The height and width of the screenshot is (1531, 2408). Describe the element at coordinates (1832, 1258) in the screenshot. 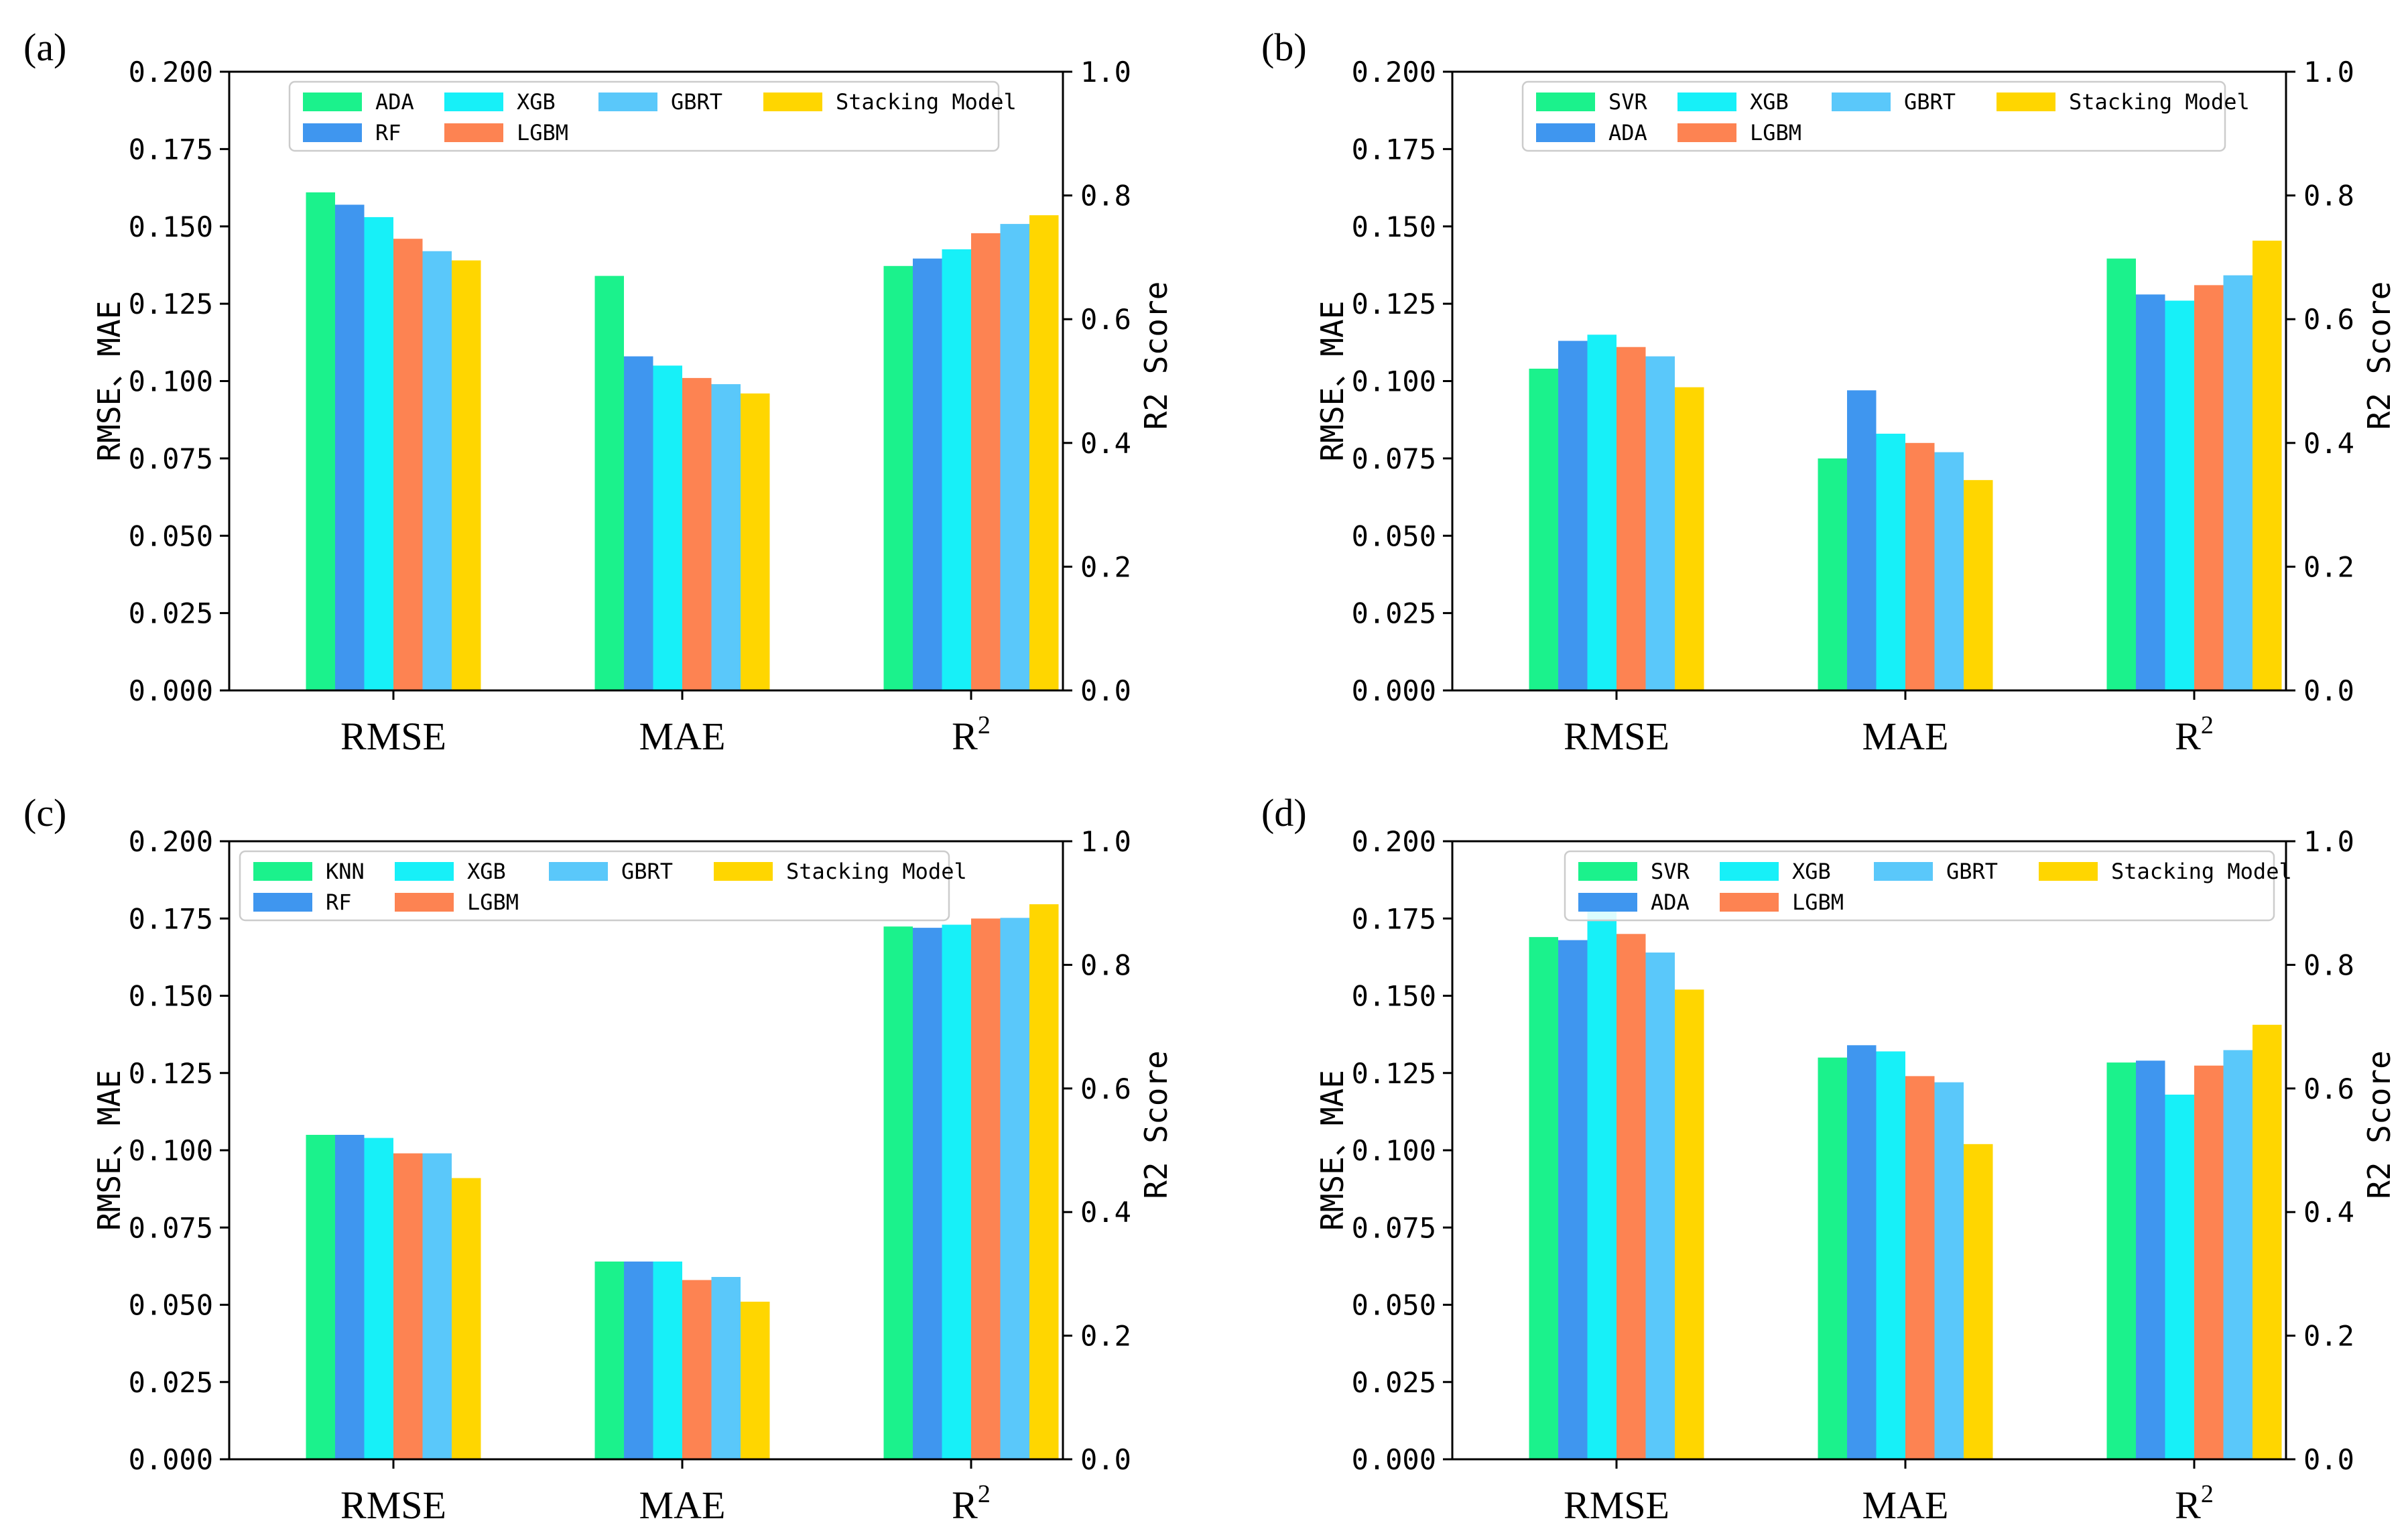

I see `bar-svr-mae` at that location.